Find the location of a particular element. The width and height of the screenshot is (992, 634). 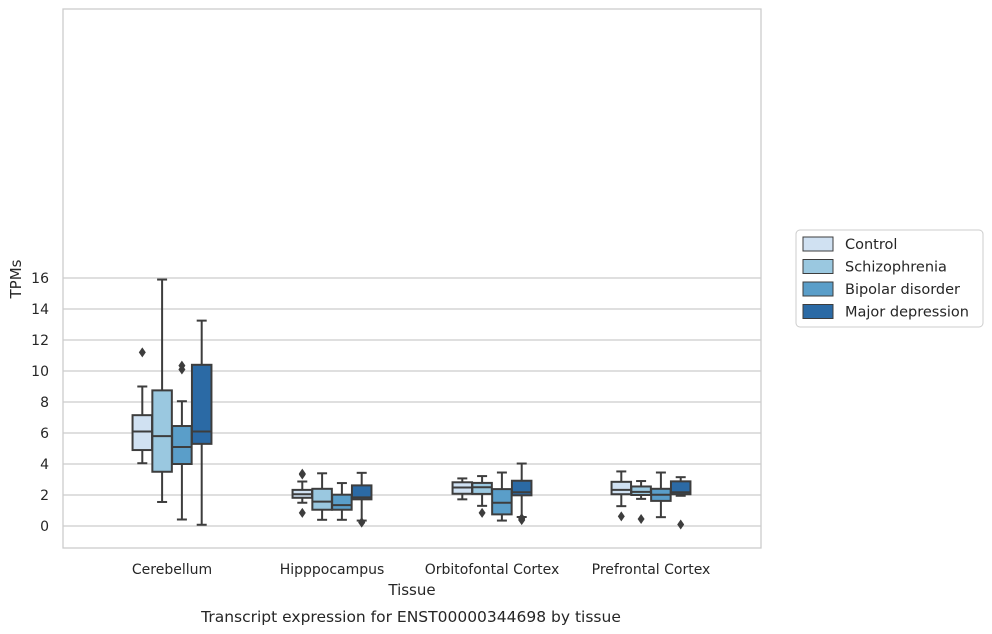

y-tick-label: 8 is located at coordinates (44, 403).